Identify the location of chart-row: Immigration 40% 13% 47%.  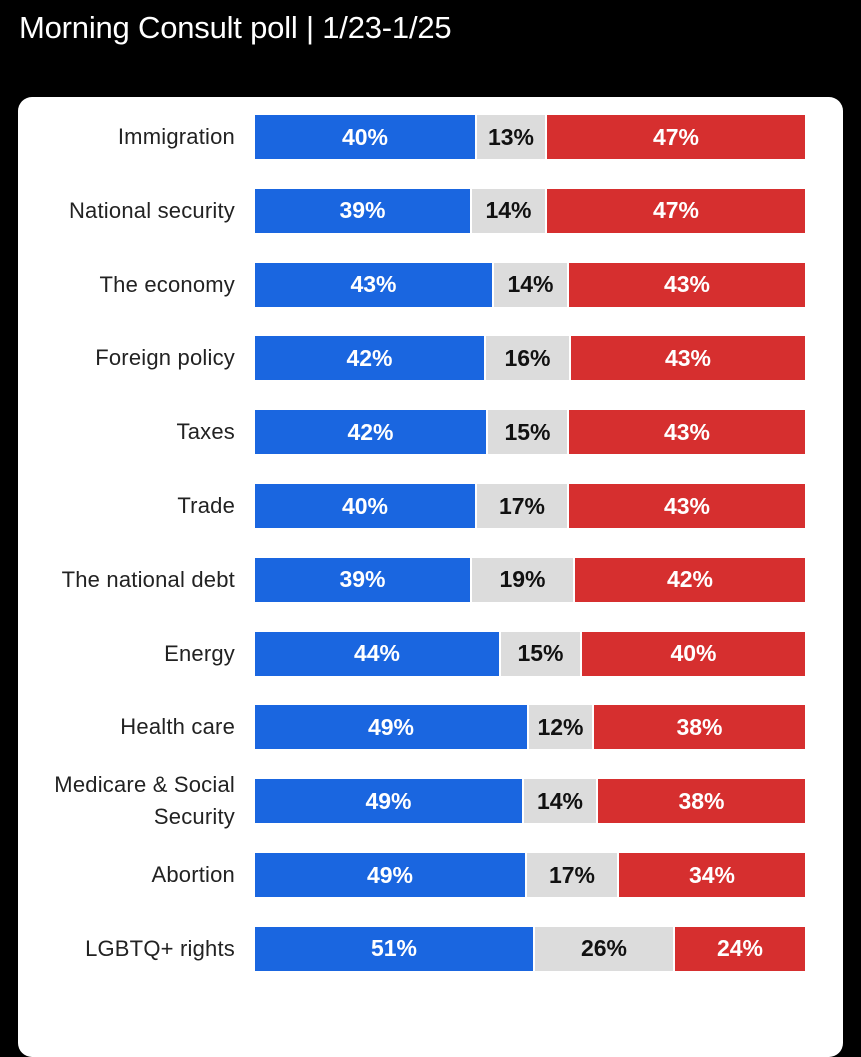
(430, 137).